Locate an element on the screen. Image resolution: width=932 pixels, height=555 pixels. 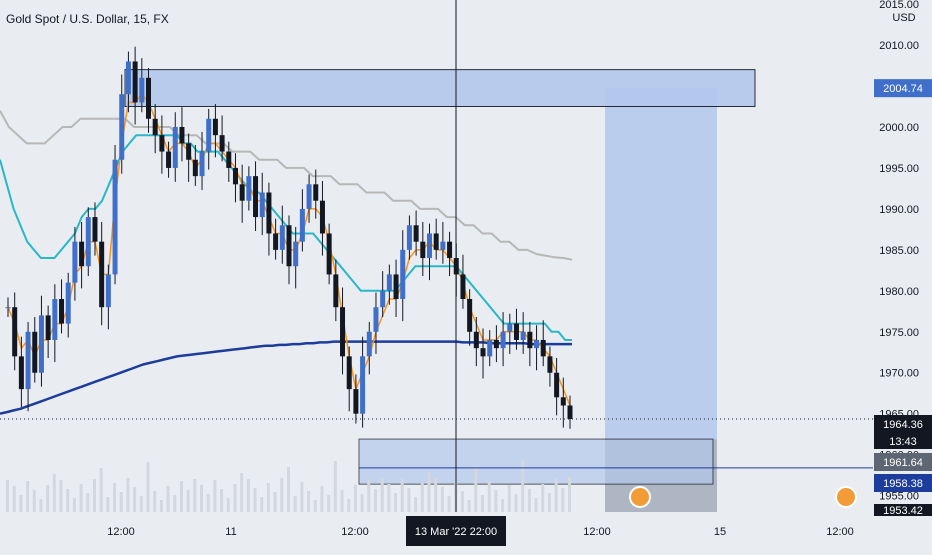
currency-label: USD is located at coordinates (903, 18).